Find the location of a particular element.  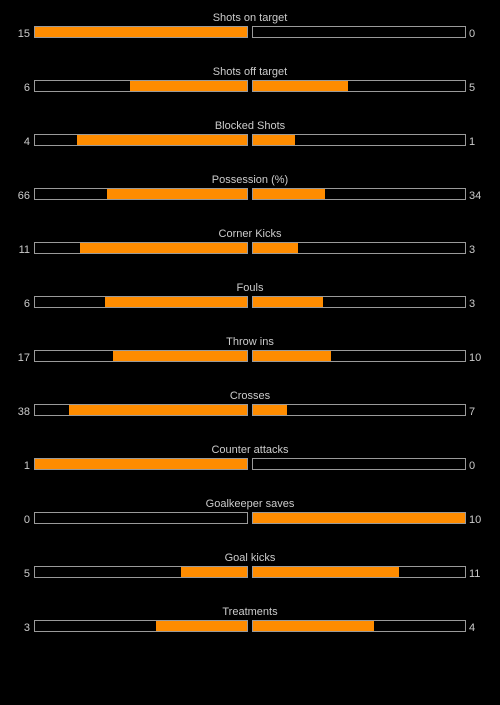

away-value: 5 is located at coordinates (472, 88).